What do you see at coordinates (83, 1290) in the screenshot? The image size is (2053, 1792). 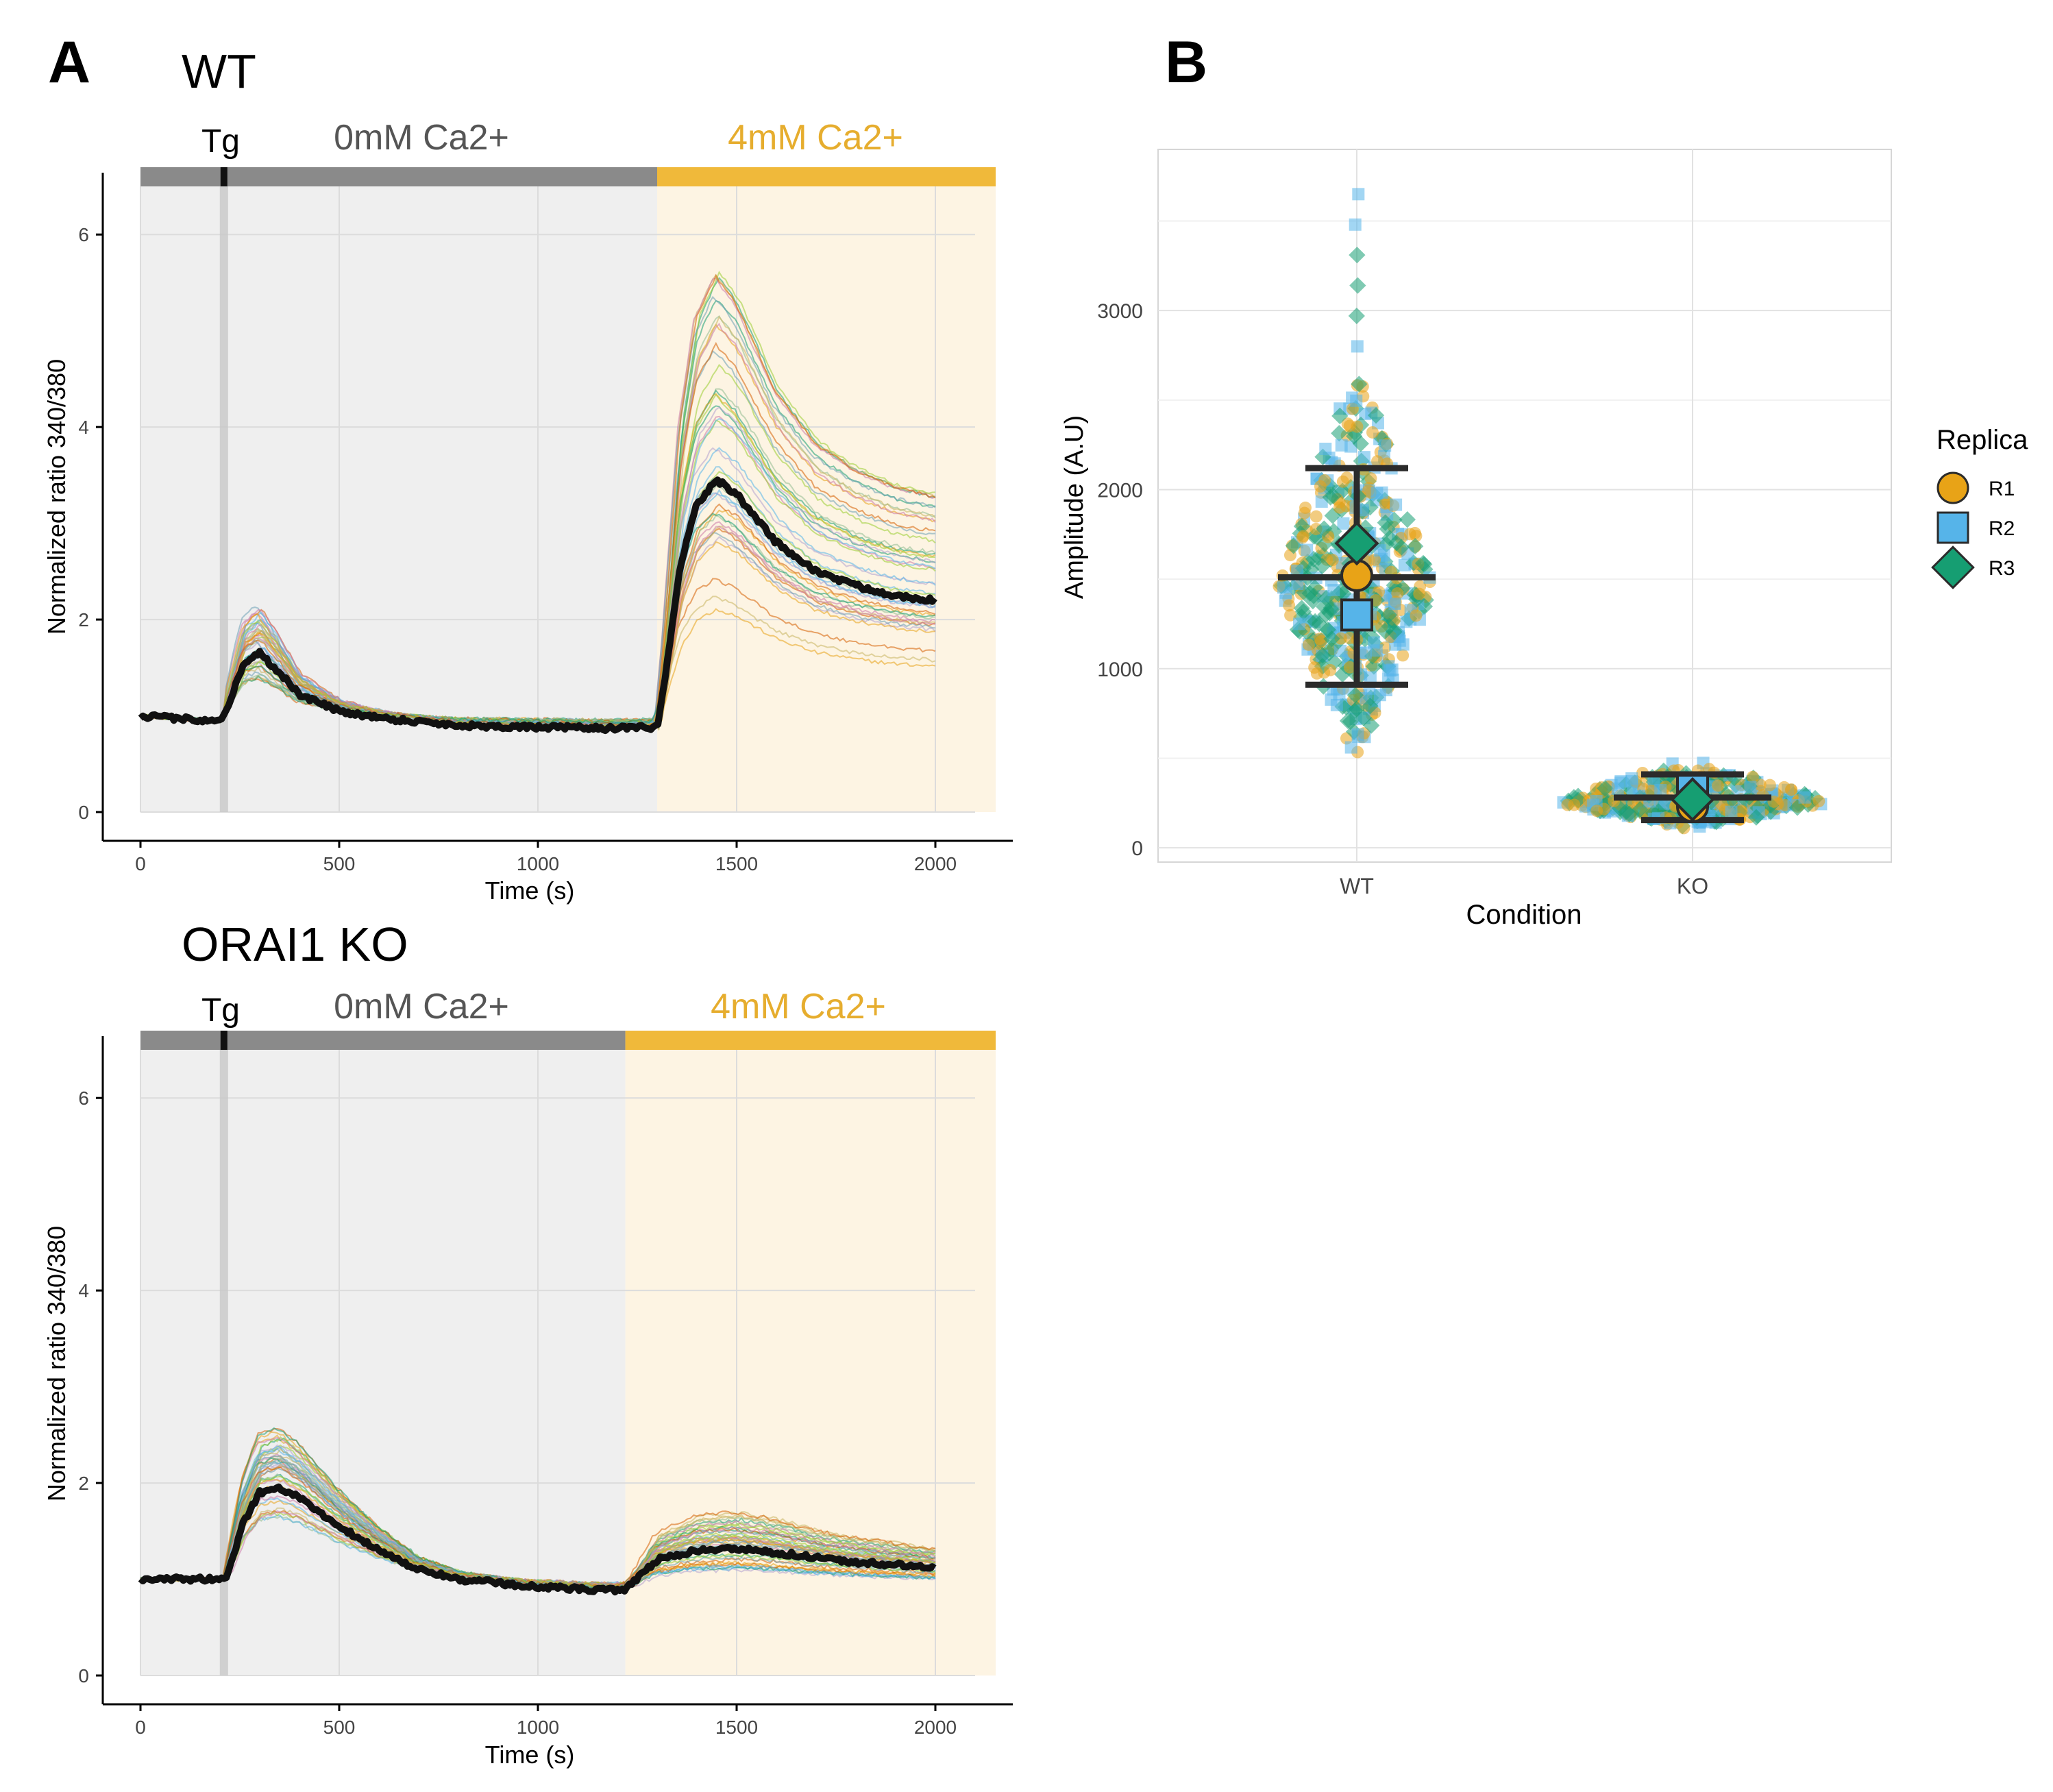 I see `ko-y-tick-label: 4` at bounding box center [83, 1290].